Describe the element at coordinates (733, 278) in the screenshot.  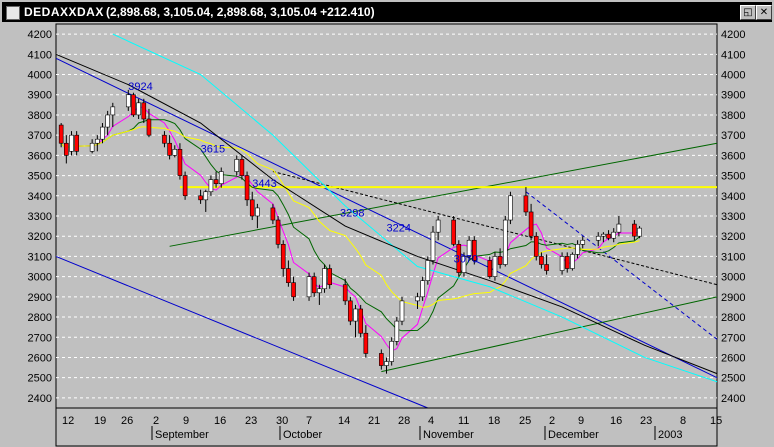
I see `y-tick-right-3000: 3000` at that location.